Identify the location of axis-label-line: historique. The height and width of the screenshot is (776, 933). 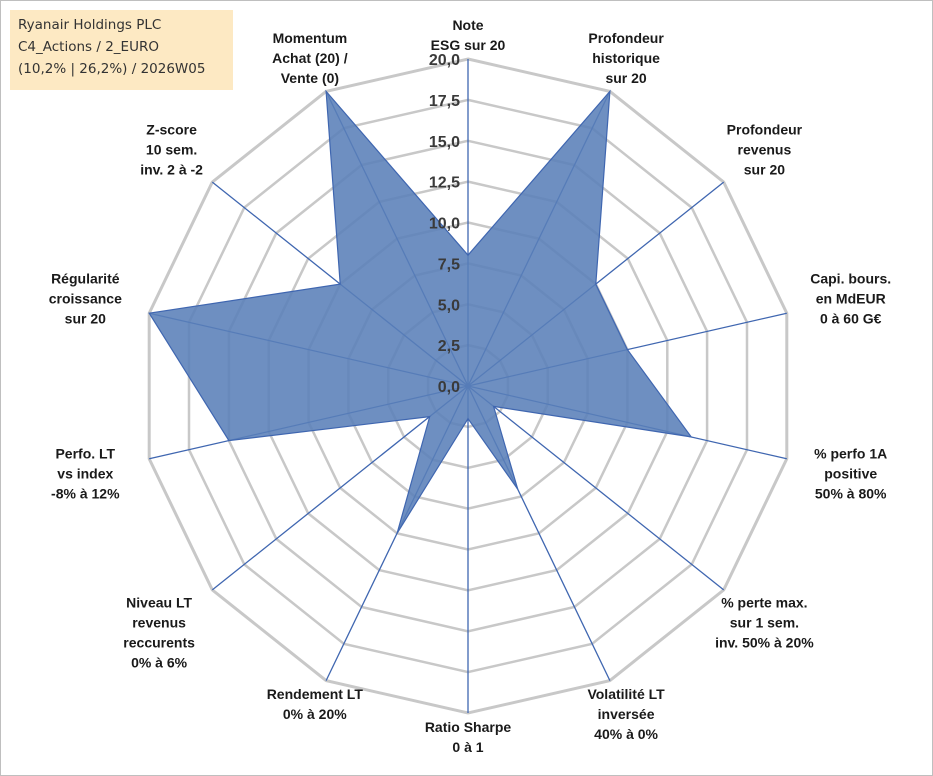
(626, 58).